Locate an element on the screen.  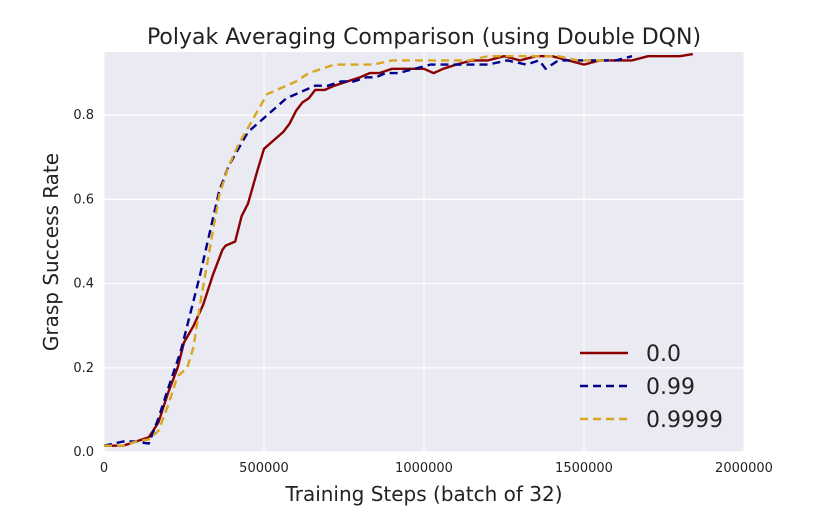
y-ticks: 0.0 0.2 0.4 0.6 0.8 is located at coordinates (83, 284).